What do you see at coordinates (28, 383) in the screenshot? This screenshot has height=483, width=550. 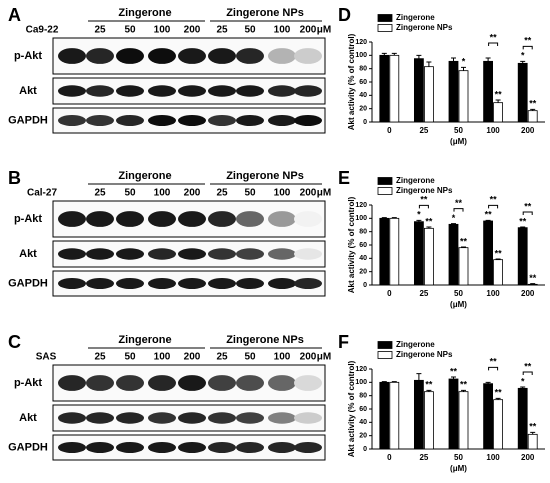 I see `row-label: p-Akt` at bounding box center [28, 383].